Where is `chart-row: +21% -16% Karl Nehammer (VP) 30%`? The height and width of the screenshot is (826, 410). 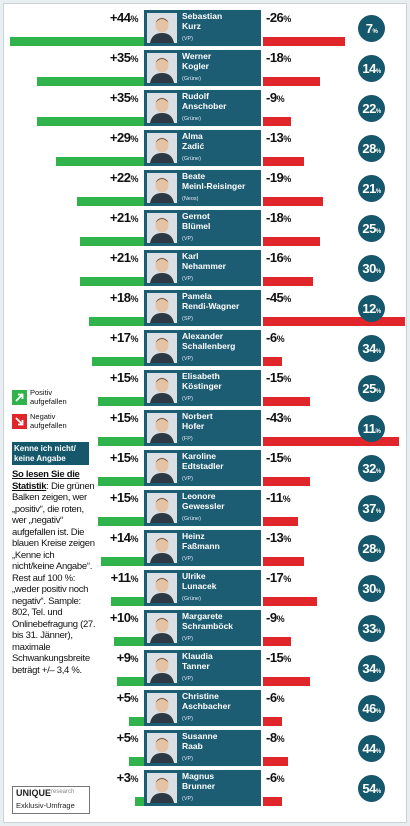
chart-row: +21% -16% Karl Nehammer (VP) 30% is located at coordinates (205, 269).